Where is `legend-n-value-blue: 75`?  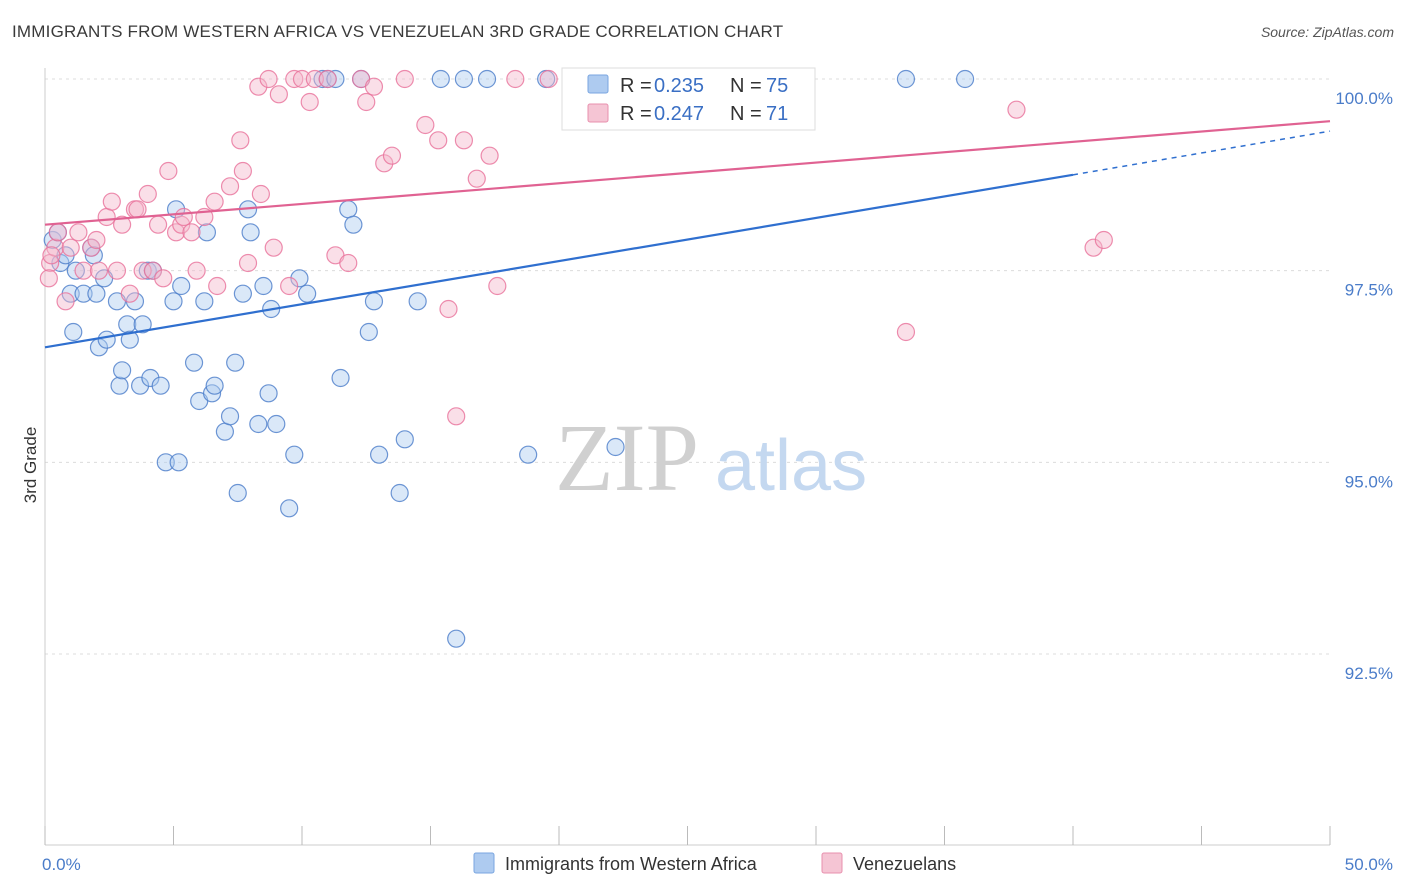
legend-n-value-blue: 75 is located at coordinates (777, 86).